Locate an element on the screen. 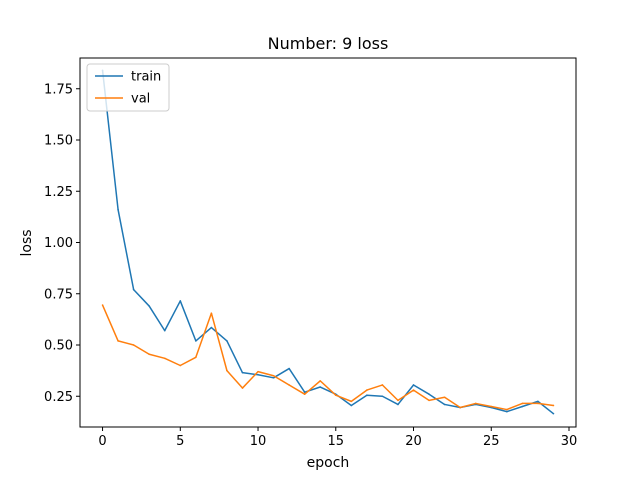 The height and width of the screenshot is (480, 640). legend-label-train: train is located at coordinates (146, 77).